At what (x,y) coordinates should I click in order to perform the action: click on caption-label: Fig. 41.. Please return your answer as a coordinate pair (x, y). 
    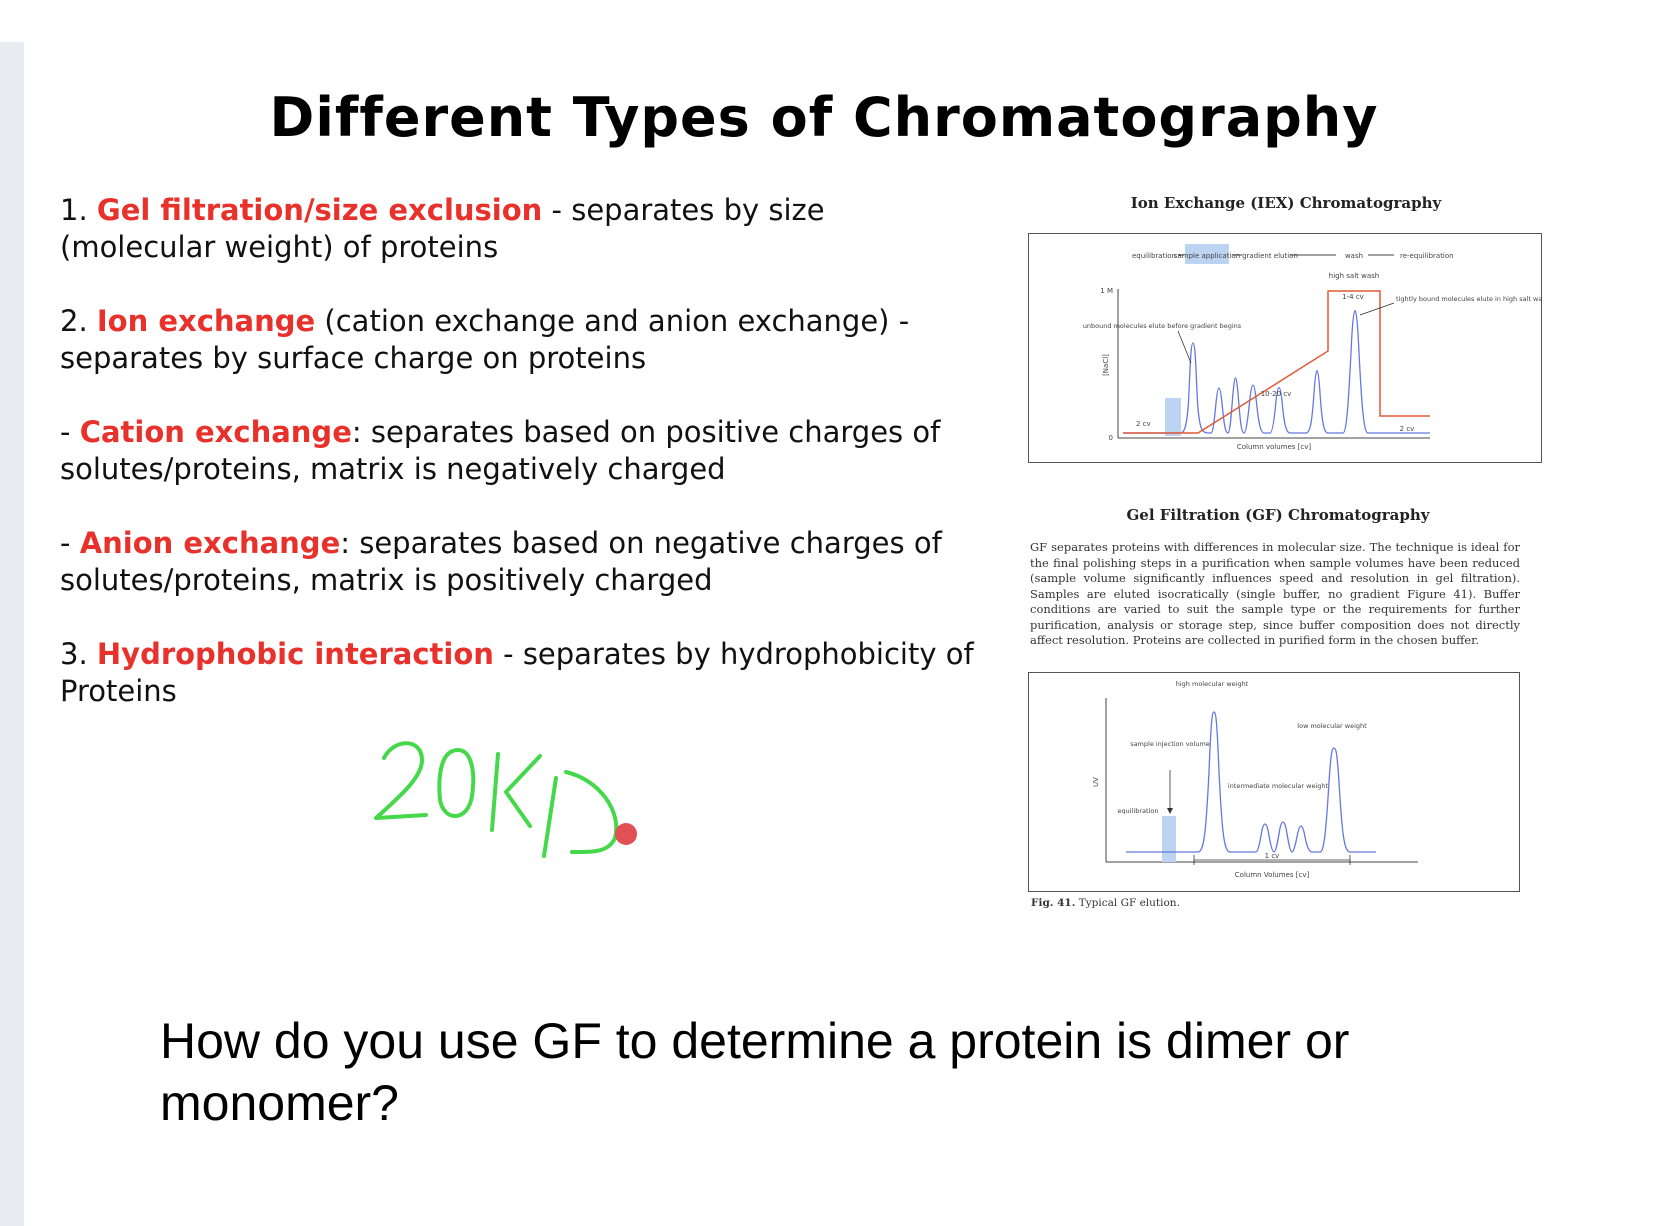
    Looking at the image, I should click on (1053, 903).